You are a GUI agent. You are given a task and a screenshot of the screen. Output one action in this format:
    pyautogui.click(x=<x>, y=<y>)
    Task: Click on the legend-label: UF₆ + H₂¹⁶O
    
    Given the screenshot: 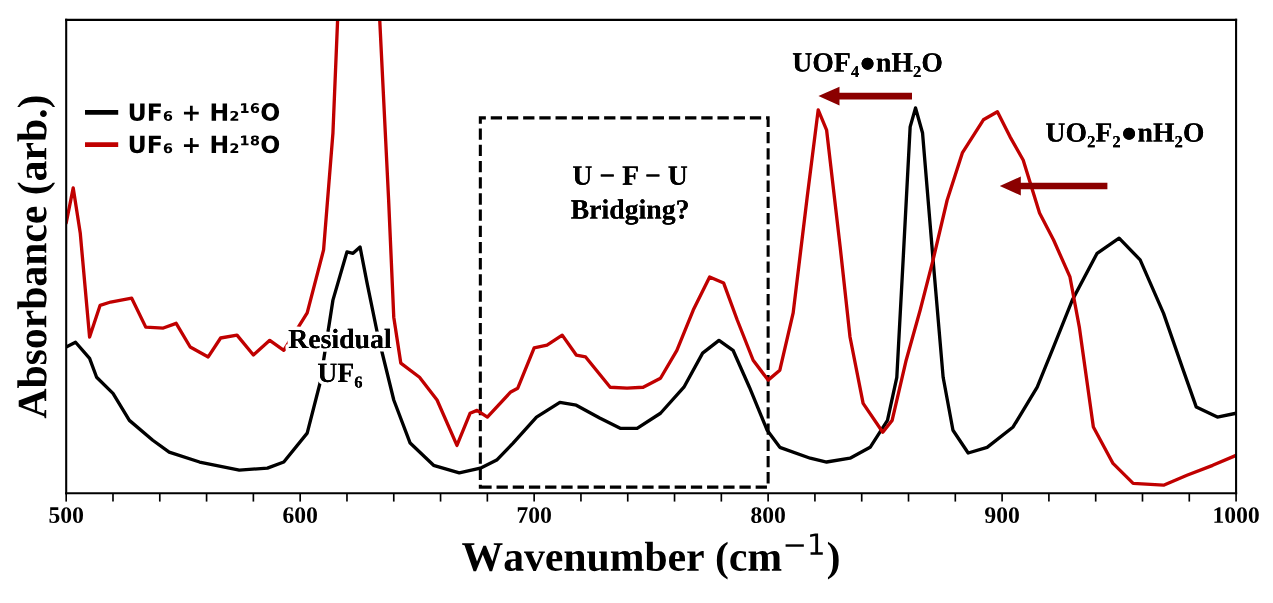 What is the action you would take?
    pyautogui.click(x=204, y=112)
    